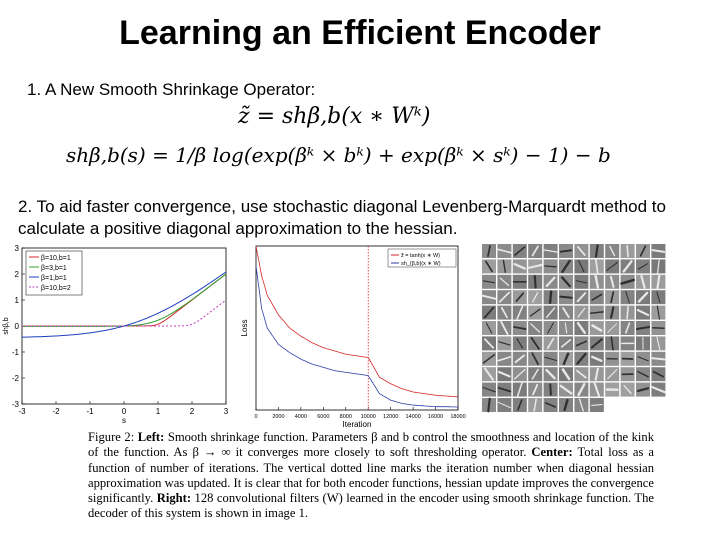 This screenshot has width=720, height=540. Describe the element at coordinates (56, 288) in the screenshot. I see `legend-label: β=10,b=2` at that location.